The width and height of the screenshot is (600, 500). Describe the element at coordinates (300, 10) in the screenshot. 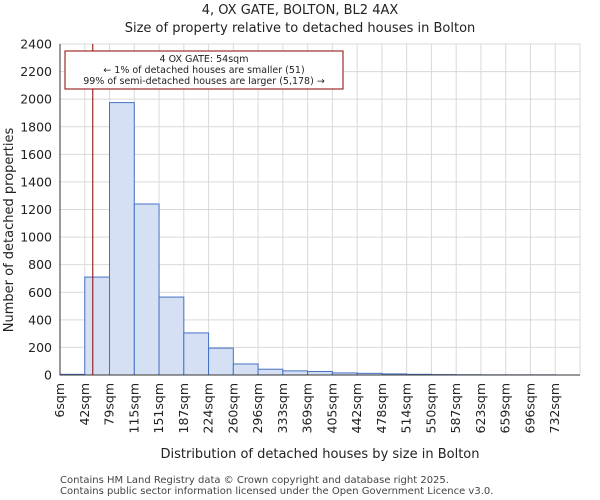

I see `chart-title: 4, OX GATE, BOLTON, BL2 4AX` at that location.